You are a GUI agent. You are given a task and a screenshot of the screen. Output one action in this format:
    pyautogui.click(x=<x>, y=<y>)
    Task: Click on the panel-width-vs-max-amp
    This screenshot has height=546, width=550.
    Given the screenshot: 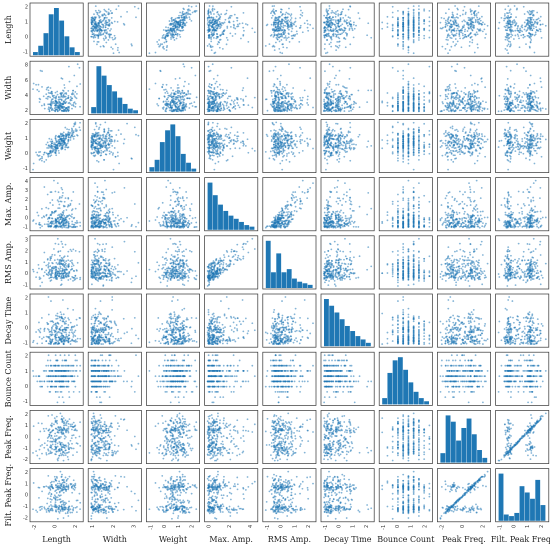 What is the action you would take?
    pyautogui.click(x=231, y=87)
    